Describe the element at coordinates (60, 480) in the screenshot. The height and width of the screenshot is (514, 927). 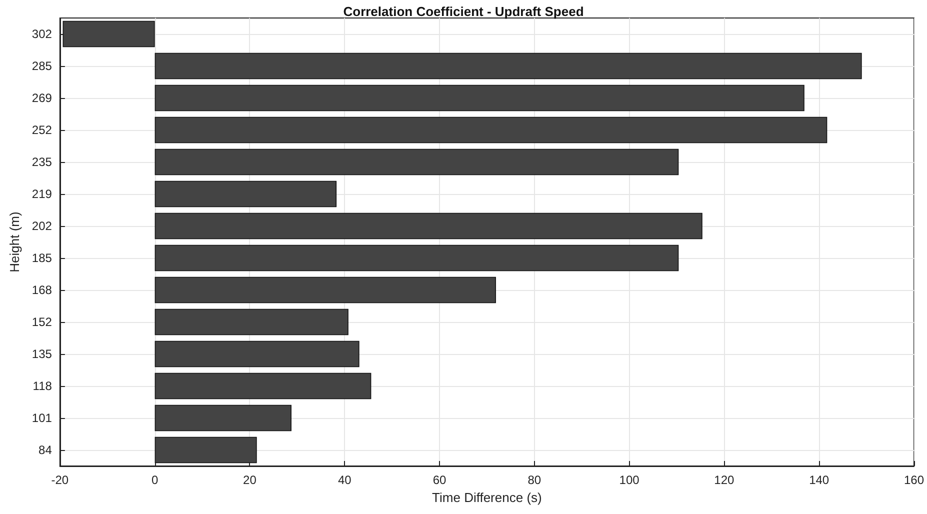
I see `x-tick-label: -20` at that location.